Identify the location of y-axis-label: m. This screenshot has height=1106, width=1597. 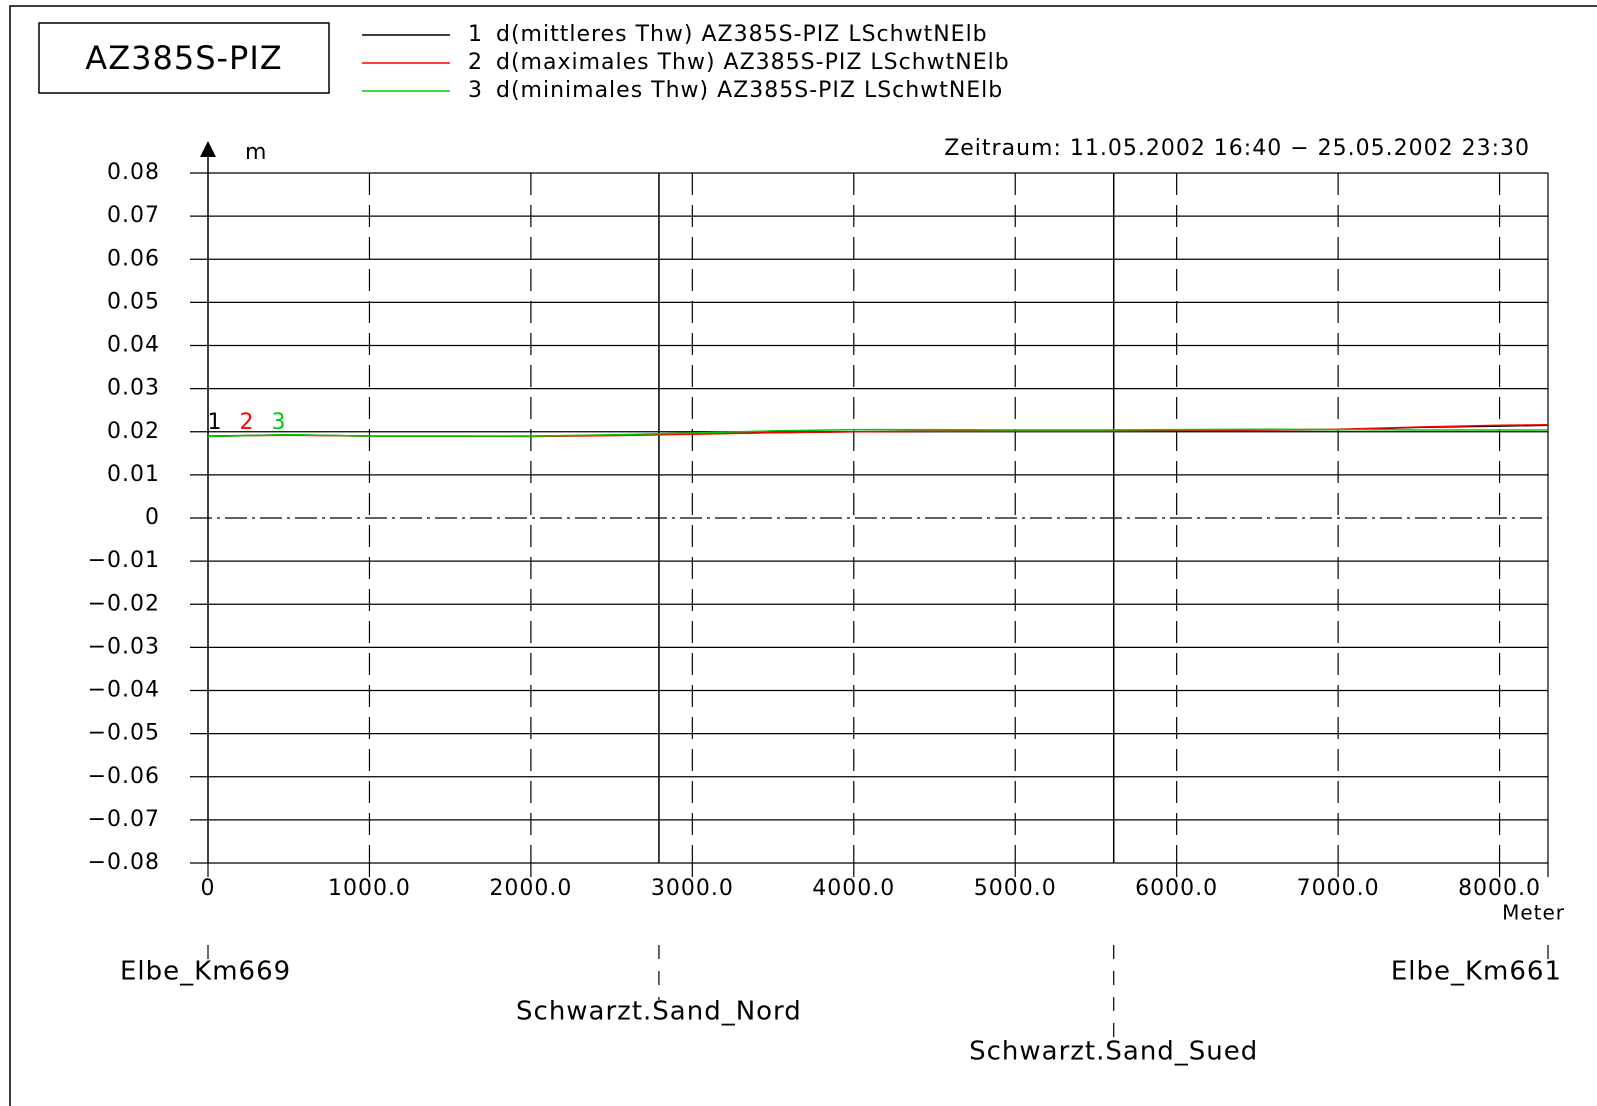
(256, 152).